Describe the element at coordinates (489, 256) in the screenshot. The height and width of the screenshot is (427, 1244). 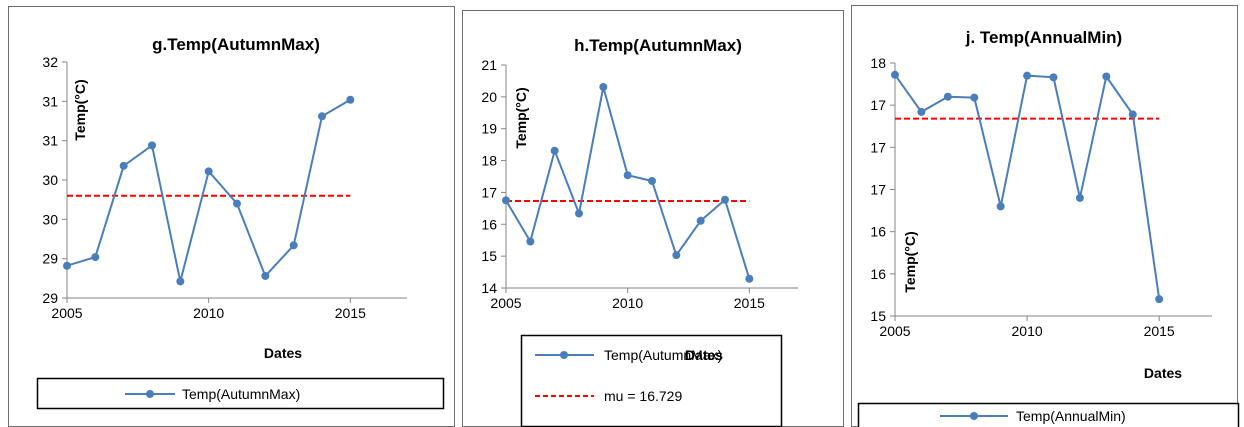
I see `chart-h-y-tick-label: 15` at that location.